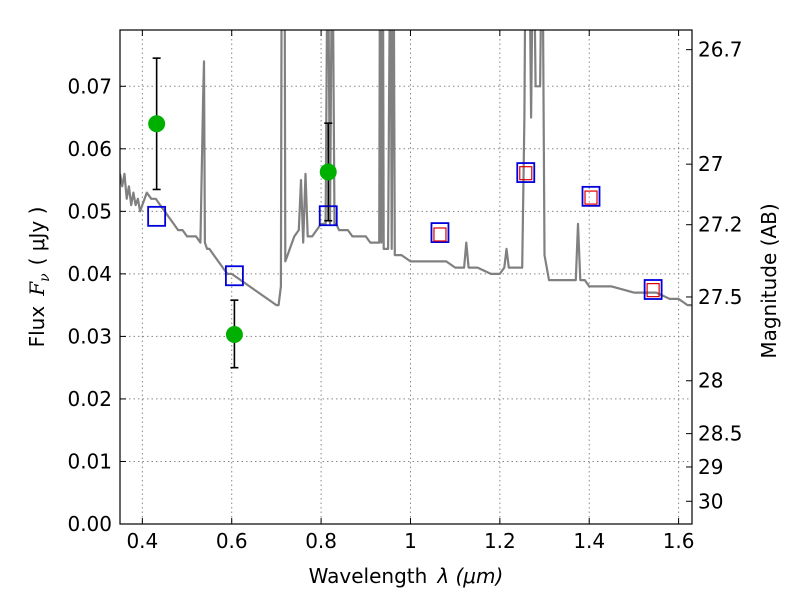  Describe the element at coordinates (37, 236) in the screenshot. I see `y-axis-label-unit: ( μJy )` at that location.